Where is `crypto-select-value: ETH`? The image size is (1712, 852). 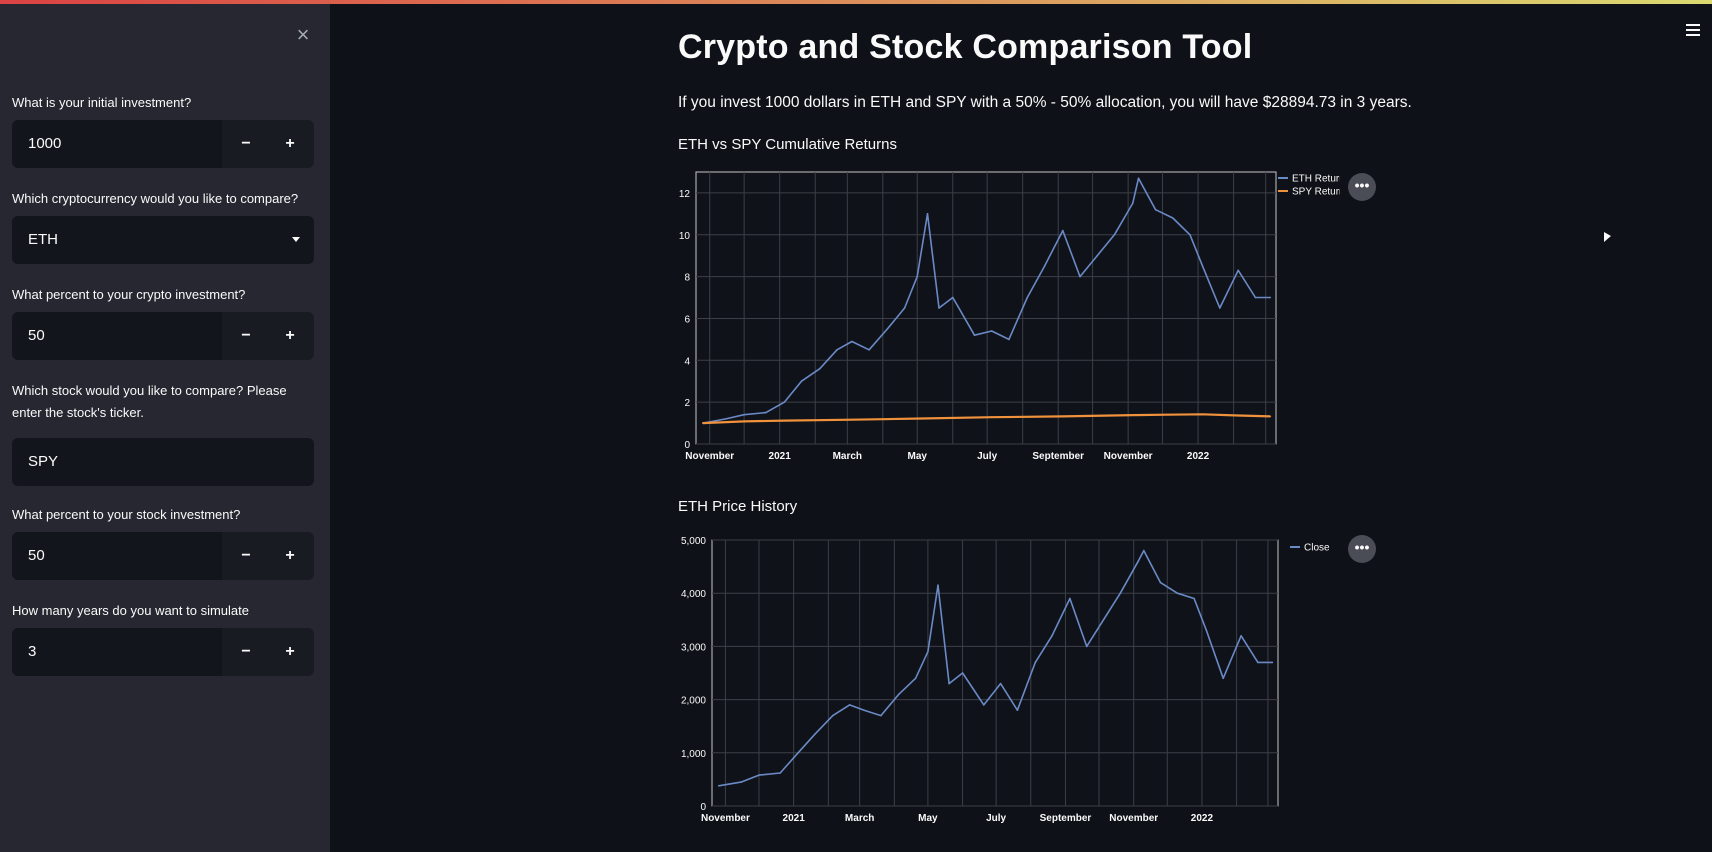
crypto-select-value: ETH is located at coordinates (43, 239).